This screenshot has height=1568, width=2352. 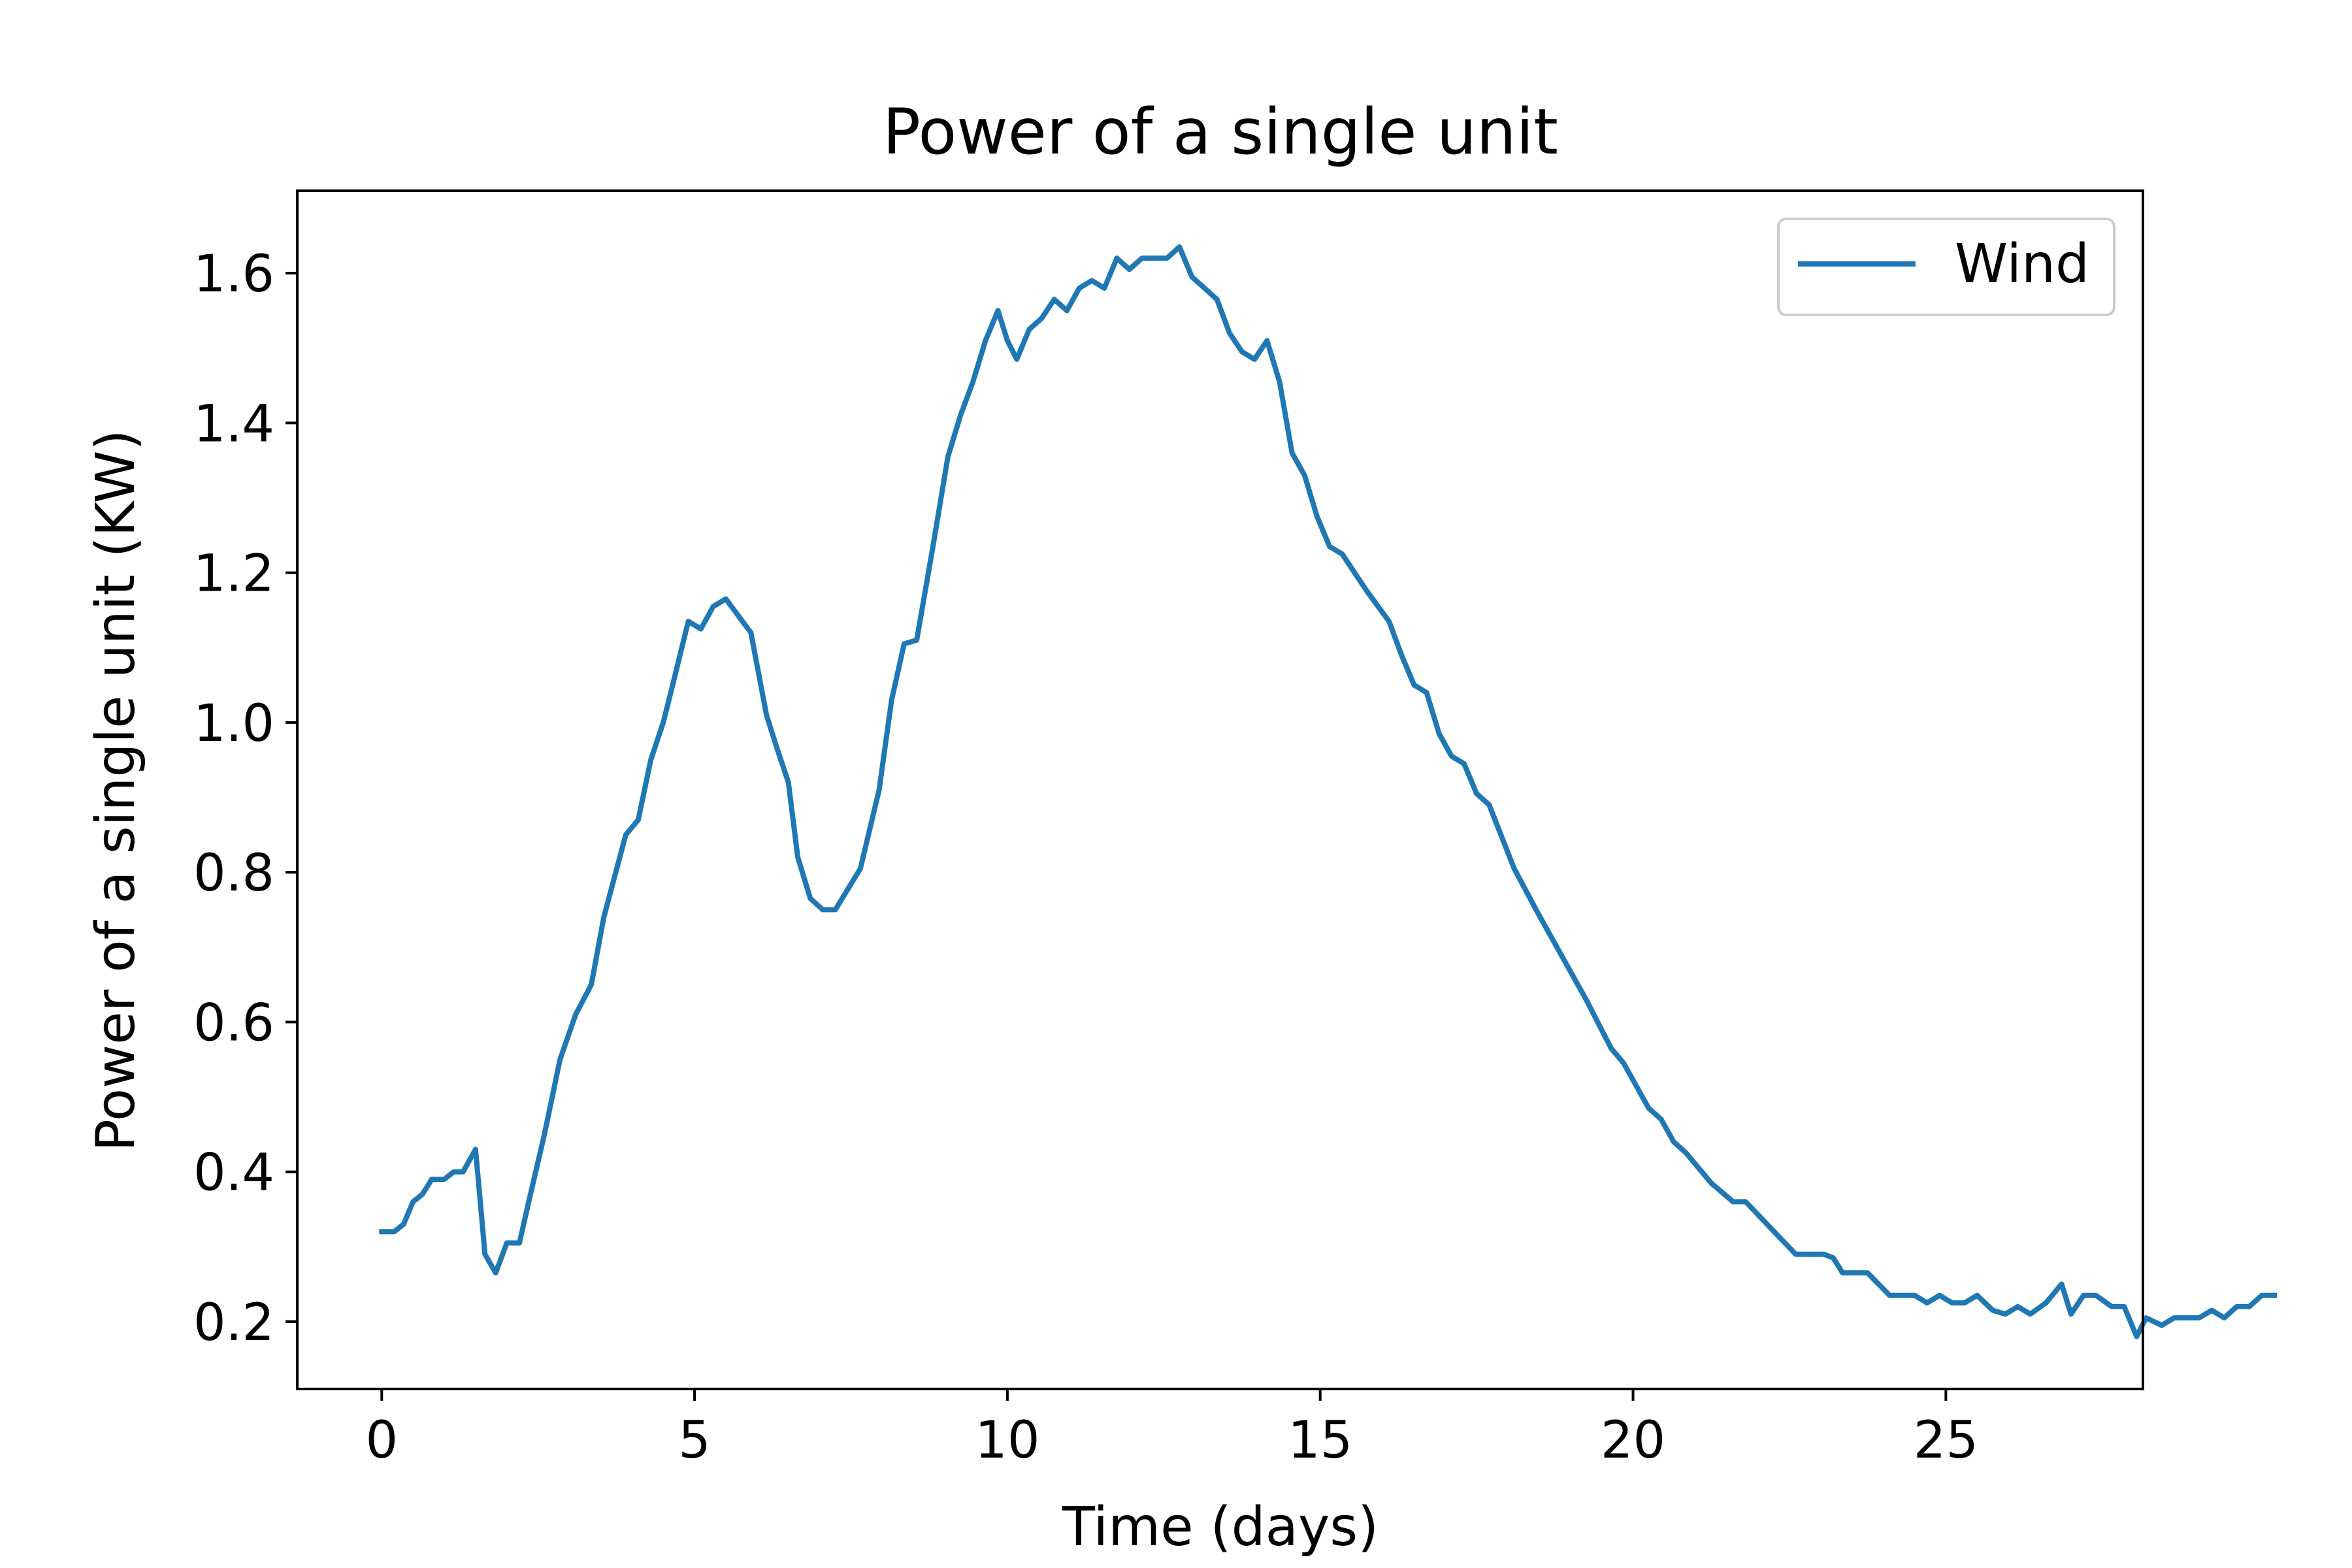 What do you see at coordinates (233, 1323) in the screenshot?
I see `y-tick-label: 0.2` at bounding box center [233, 1323].